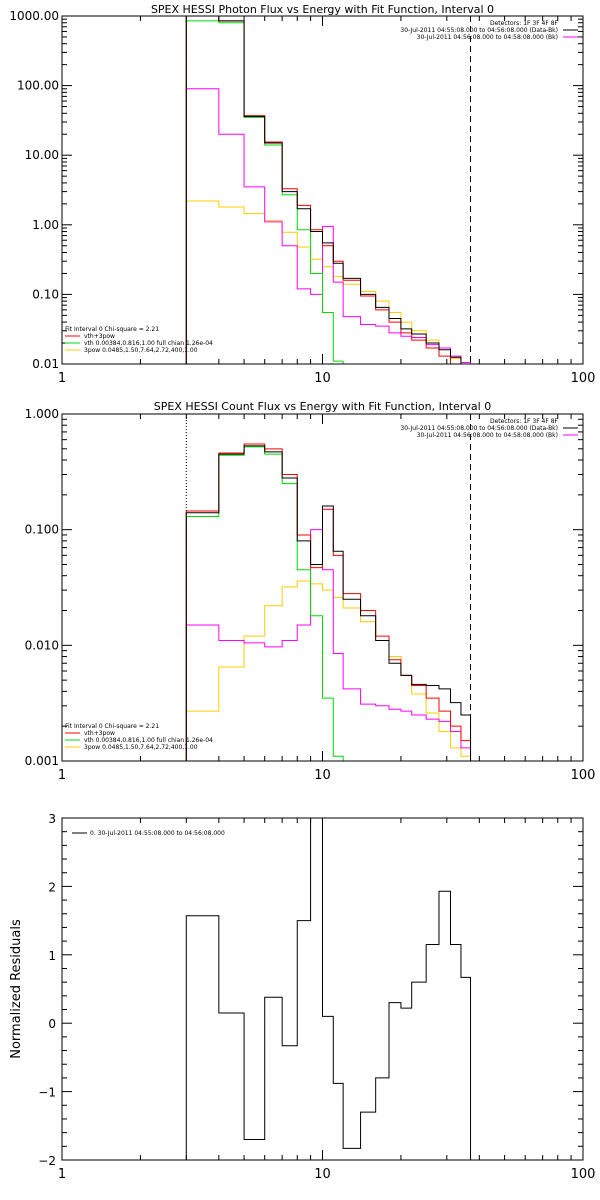  I want to click on y-tick-label: 0.10, so click(45, 294).